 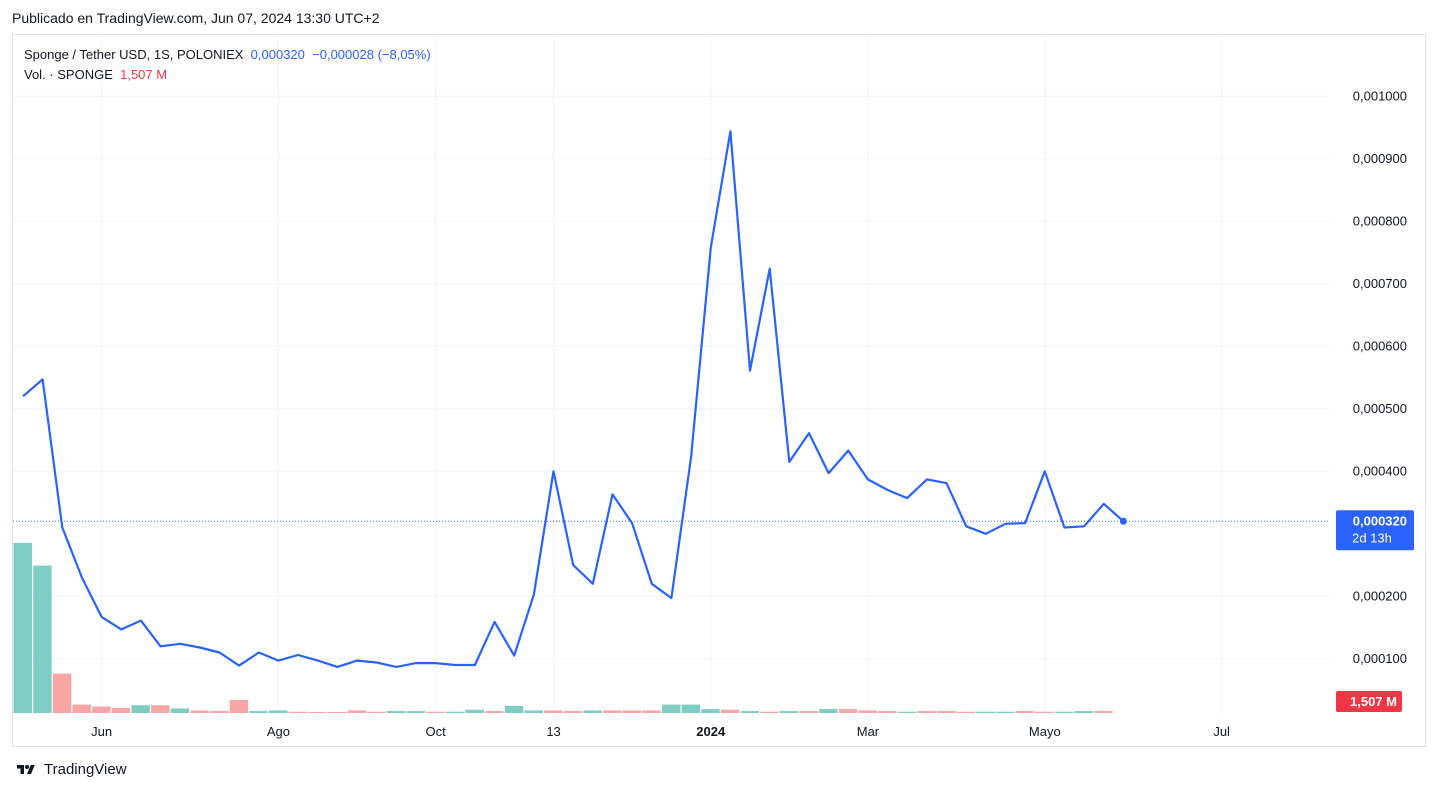 What do you see at coordinates (101, 731) in the screenshot?
I see `x-tick-label: Jun` at bounding box center [101, 731].